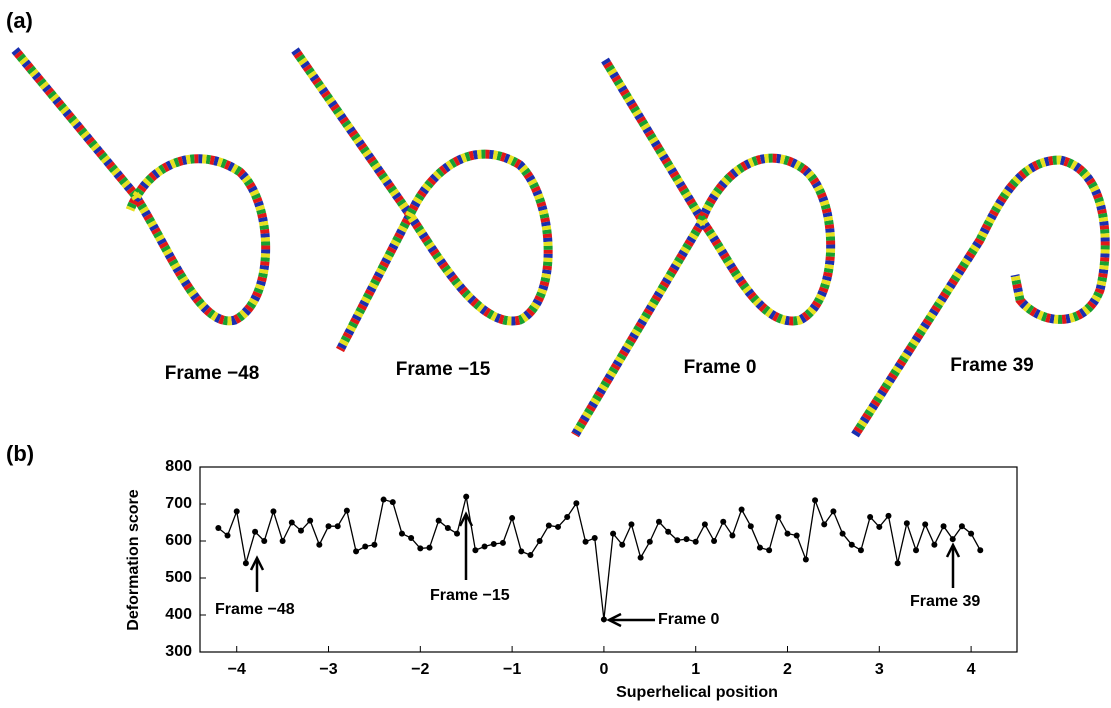 The height and width of the screenshot is (708, 1111). I want to click on frame-label: Frame 39, so click(991, 365).